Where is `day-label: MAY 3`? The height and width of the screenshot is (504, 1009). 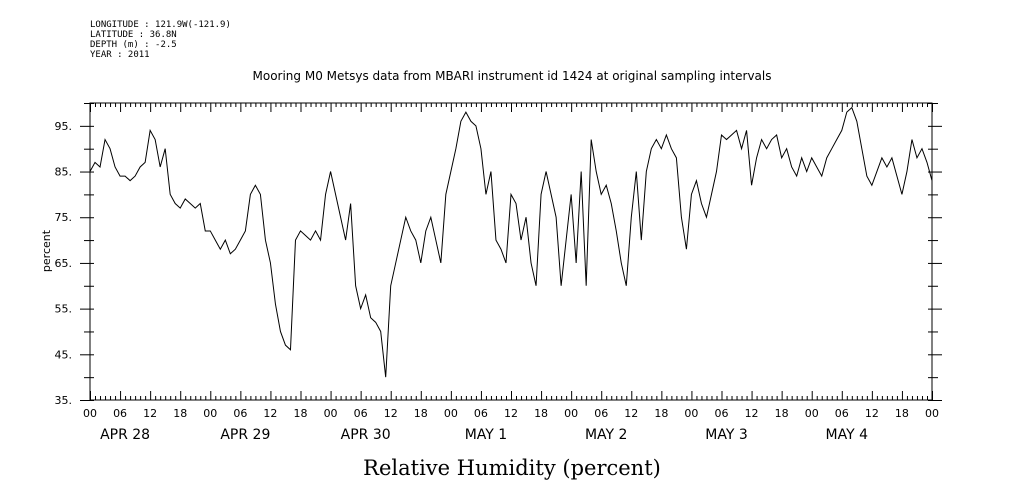 day-label: MAY 3 is located at coordinates (726, 435).